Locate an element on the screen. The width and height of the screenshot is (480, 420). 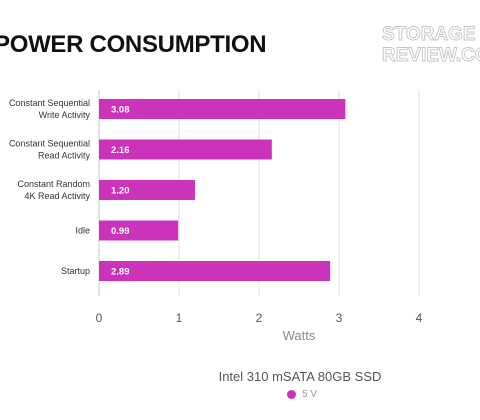
chart-subtitle: Intel 310 mSATA 80GB SSD is located at coordinates (300, 376).